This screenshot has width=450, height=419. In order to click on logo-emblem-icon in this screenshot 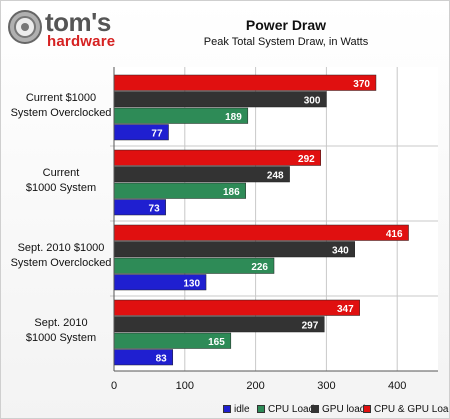, I will do `click(25, 27)`.